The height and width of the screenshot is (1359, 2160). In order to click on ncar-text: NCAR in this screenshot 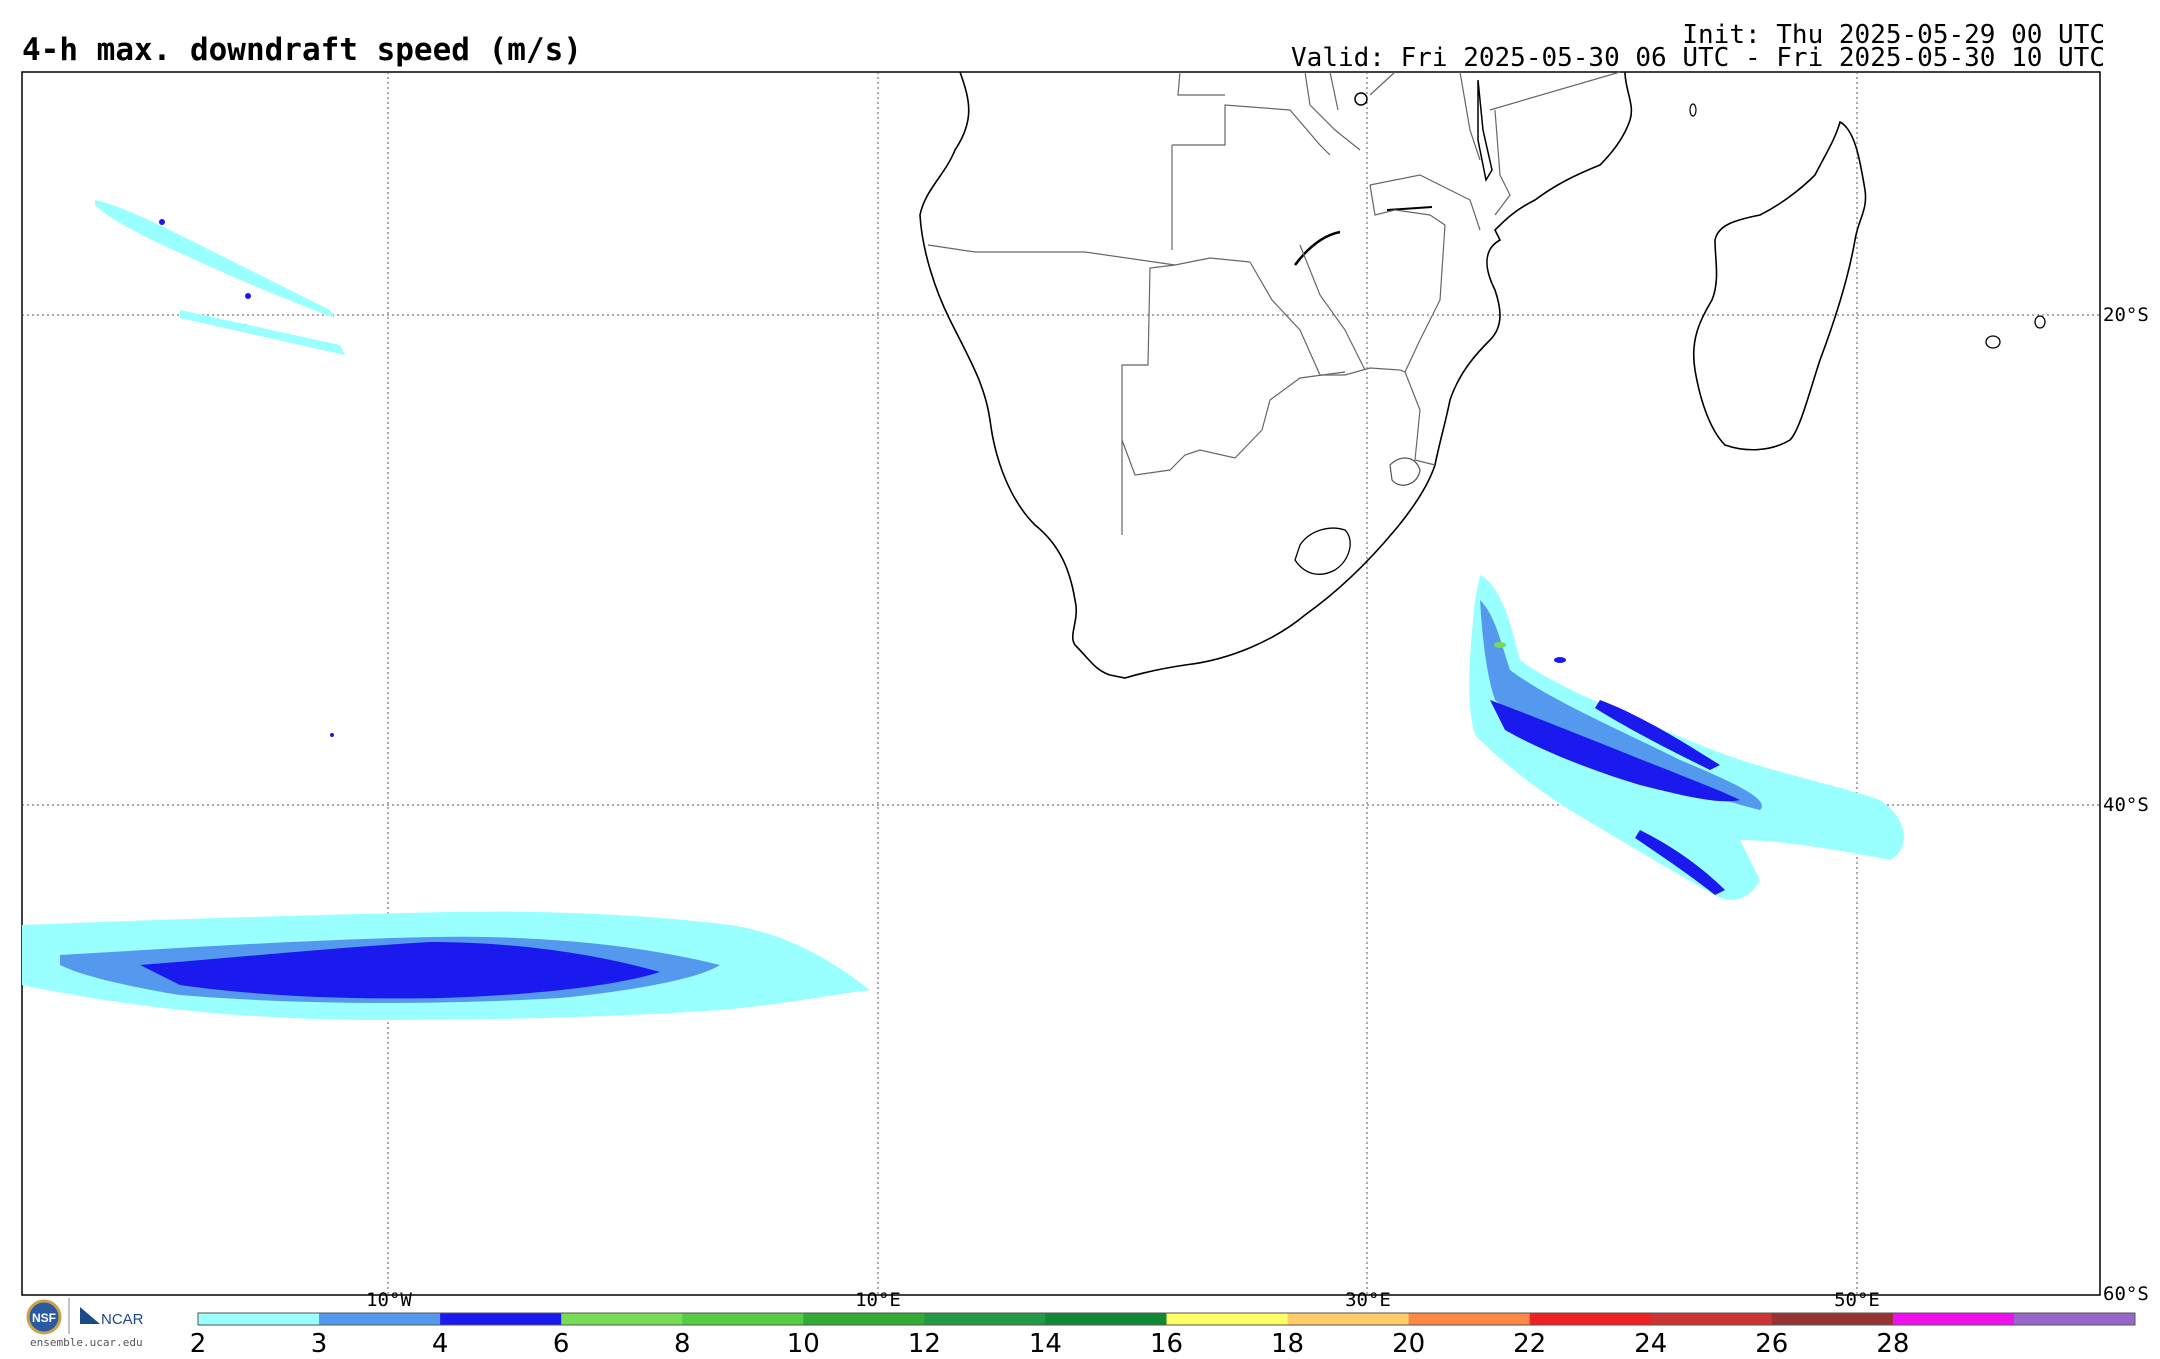, I will do `click(122, 1319)`.